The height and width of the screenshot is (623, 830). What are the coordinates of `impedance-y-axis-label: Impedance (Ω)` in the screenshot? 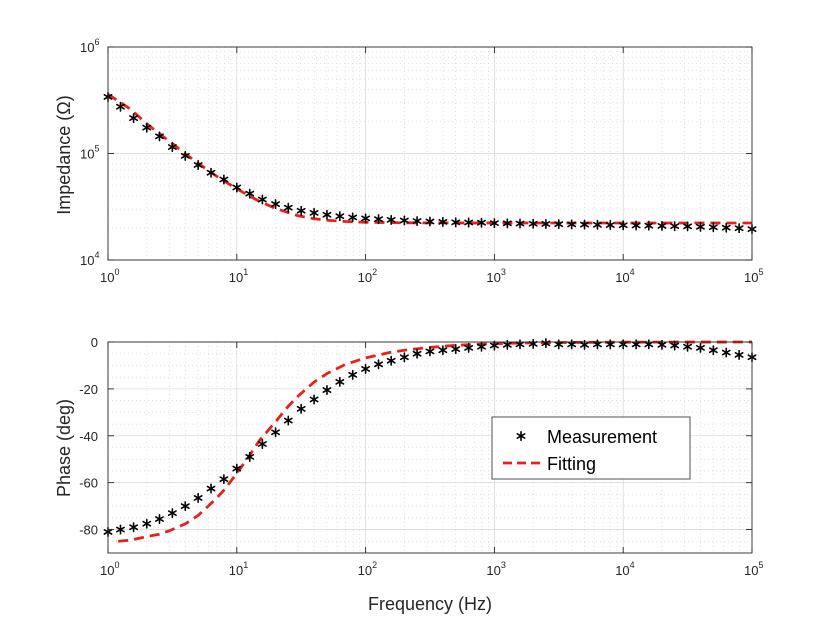 It's located at (64, 155).